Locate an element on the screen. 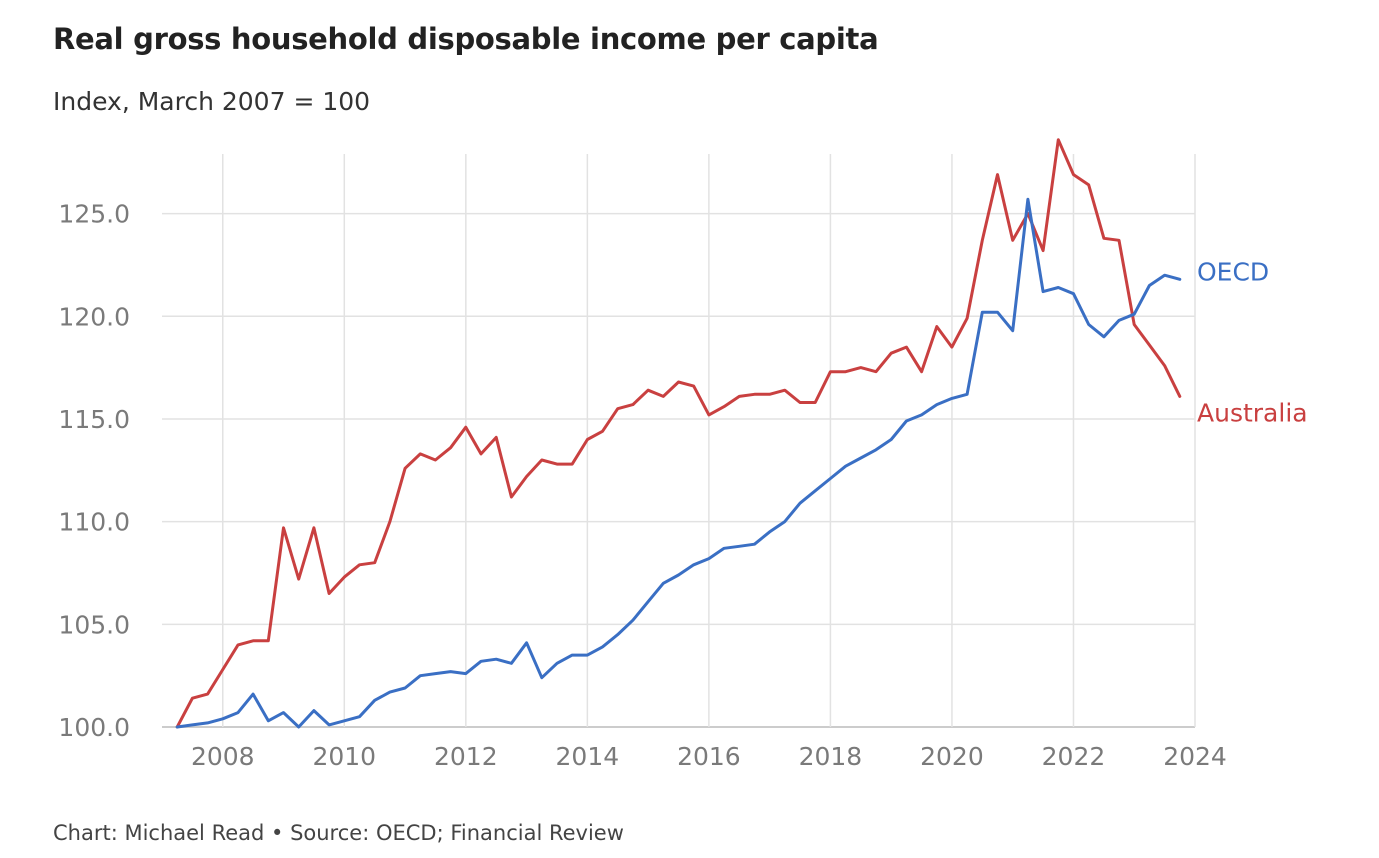  y-tick-label: 100.0 is located at coordinates (94, 727).